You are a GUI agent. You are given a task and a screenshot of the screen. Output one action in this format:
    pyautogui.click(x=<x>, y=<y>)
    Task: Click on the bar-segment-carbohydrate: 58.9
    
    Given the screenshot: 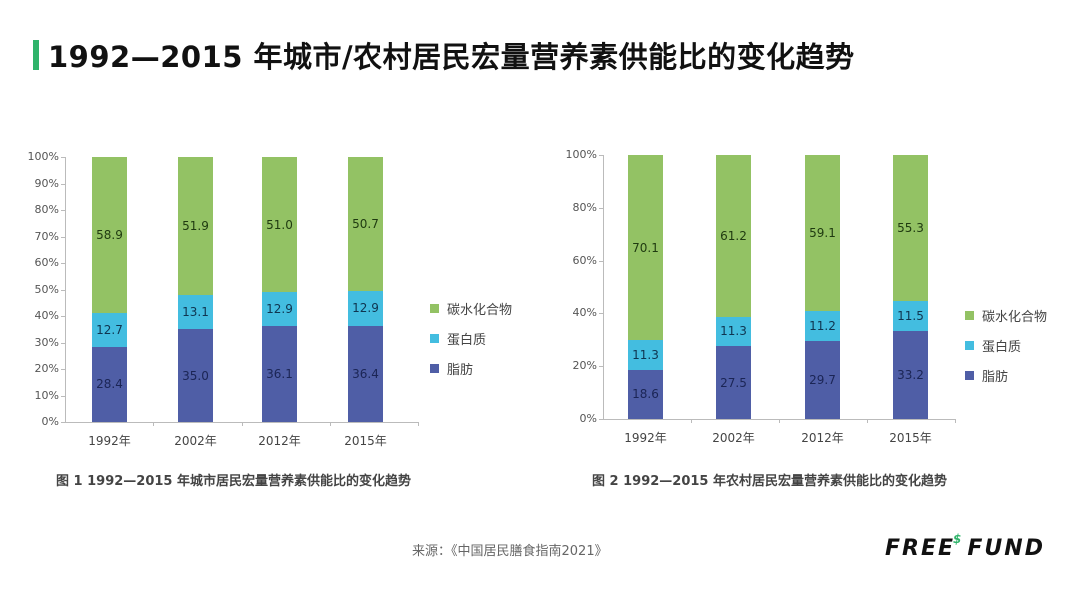 What is the action you would take?
    pyautogui.click(x=109, y=235)
    